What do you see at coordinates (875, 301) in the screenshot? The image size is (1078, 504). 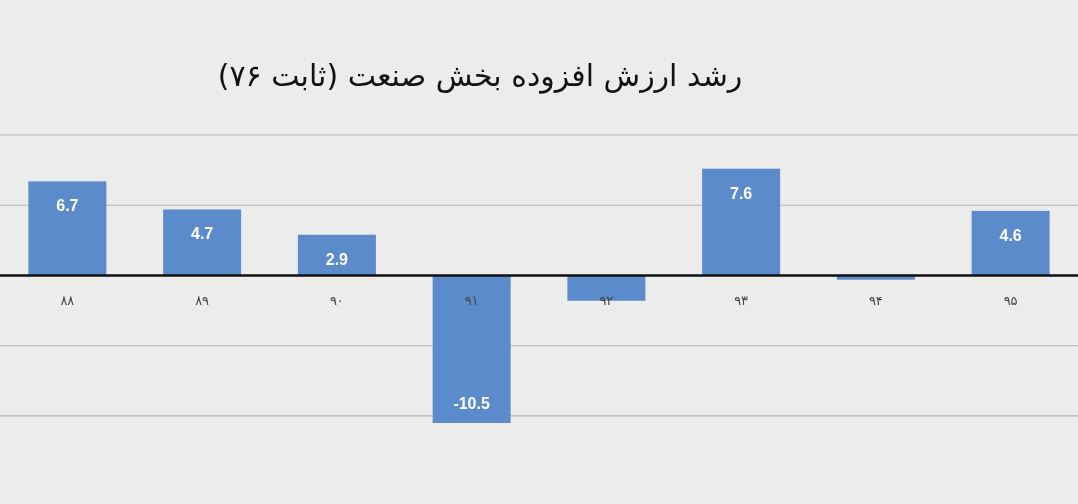 I see `x-tick-label: ۹۴` at bounding box center [875, 301].